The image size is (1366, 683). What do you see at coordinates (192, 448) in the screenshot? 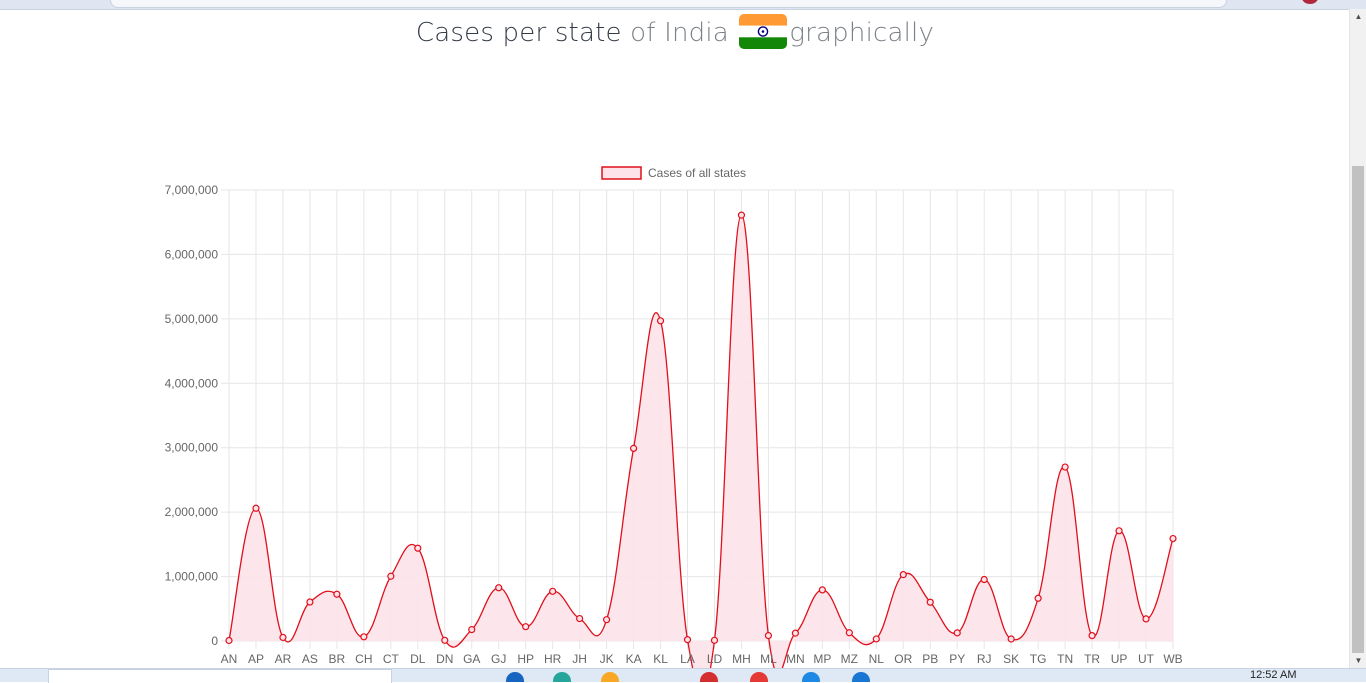
I see `y-tick-label: 3,000,000` at bounding box center [192, 448].